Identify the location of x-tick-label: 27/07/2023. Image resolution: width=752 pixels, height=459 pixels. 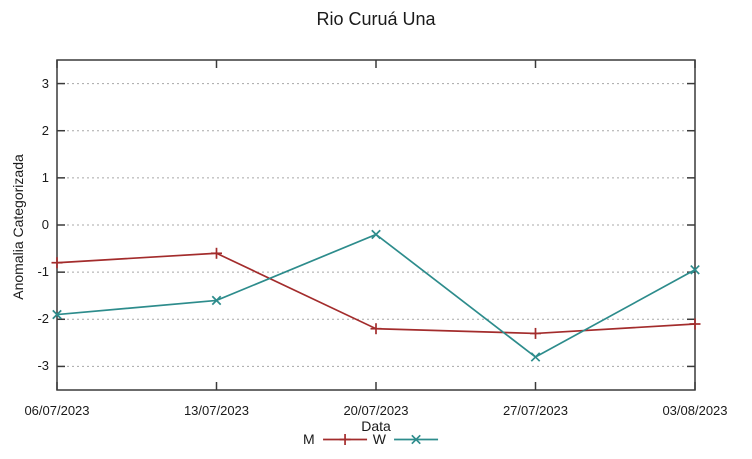
(535, 410).